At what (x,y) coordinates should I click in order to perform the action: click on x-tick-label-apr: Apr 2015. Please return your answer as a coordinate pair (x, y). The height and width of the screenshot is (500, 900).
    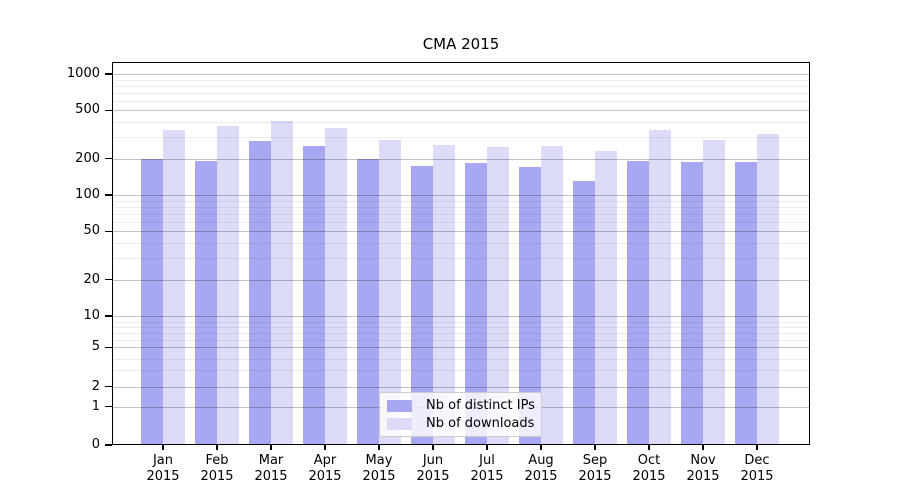
    Looking at the image, I should click on (325, 469).